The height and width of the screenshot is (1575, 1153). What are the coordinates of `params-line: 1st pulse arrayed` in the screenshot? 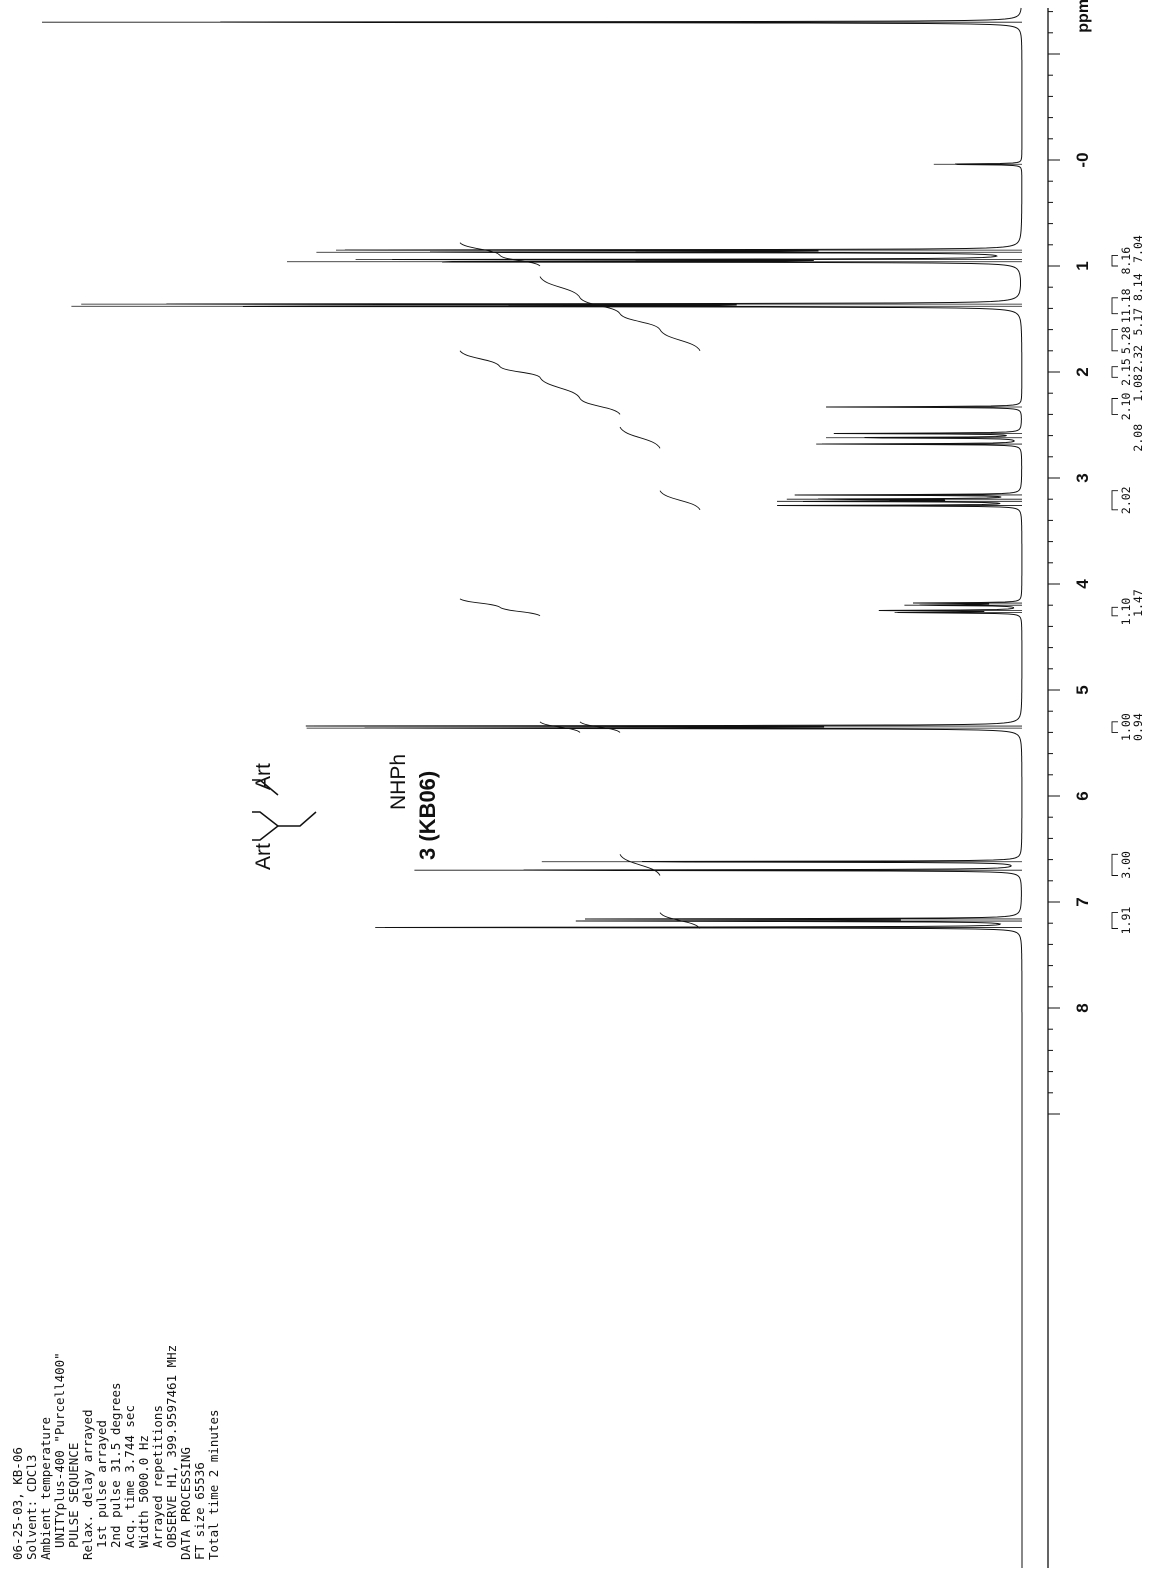 It's located at (101, 1484).